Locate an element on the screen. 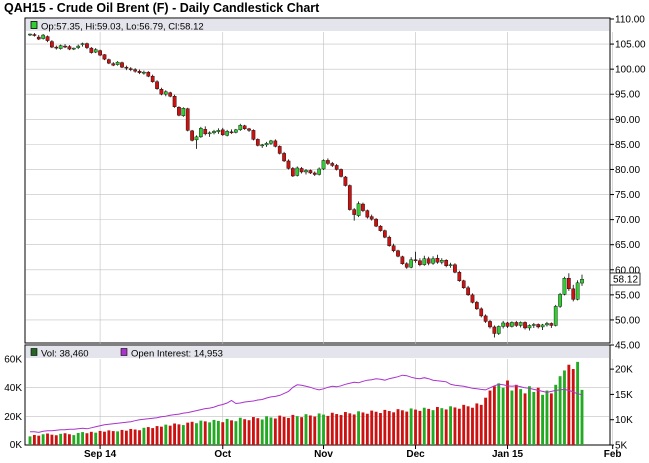 The height and width of the screenshot is (463, 649). volume-tick-label: 0K is located at coordinates (16, 445).